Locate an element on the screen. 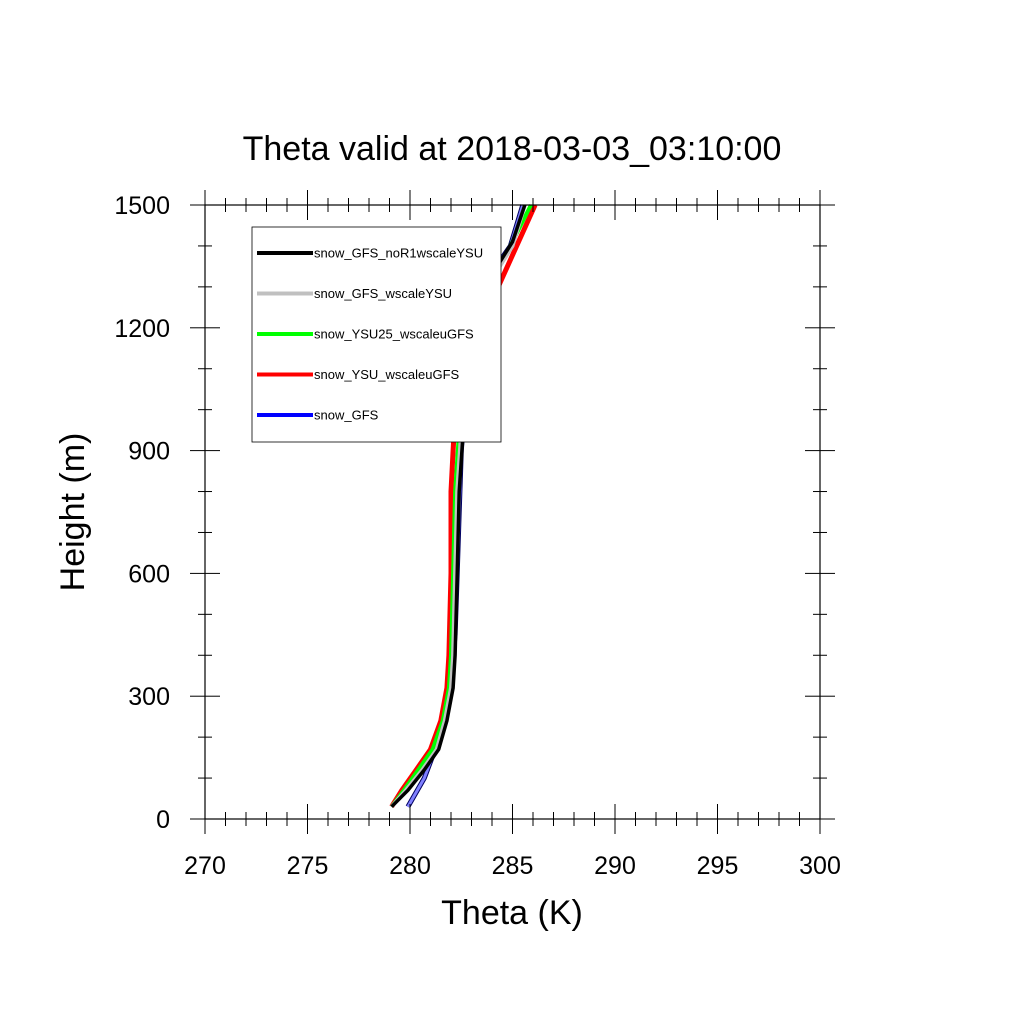 Image resolution: width=1024 pixels, height=1024 pixels. chart-title: Theta valid at 2018-03-03_03:10:00 is located at coordinates (512, 149).